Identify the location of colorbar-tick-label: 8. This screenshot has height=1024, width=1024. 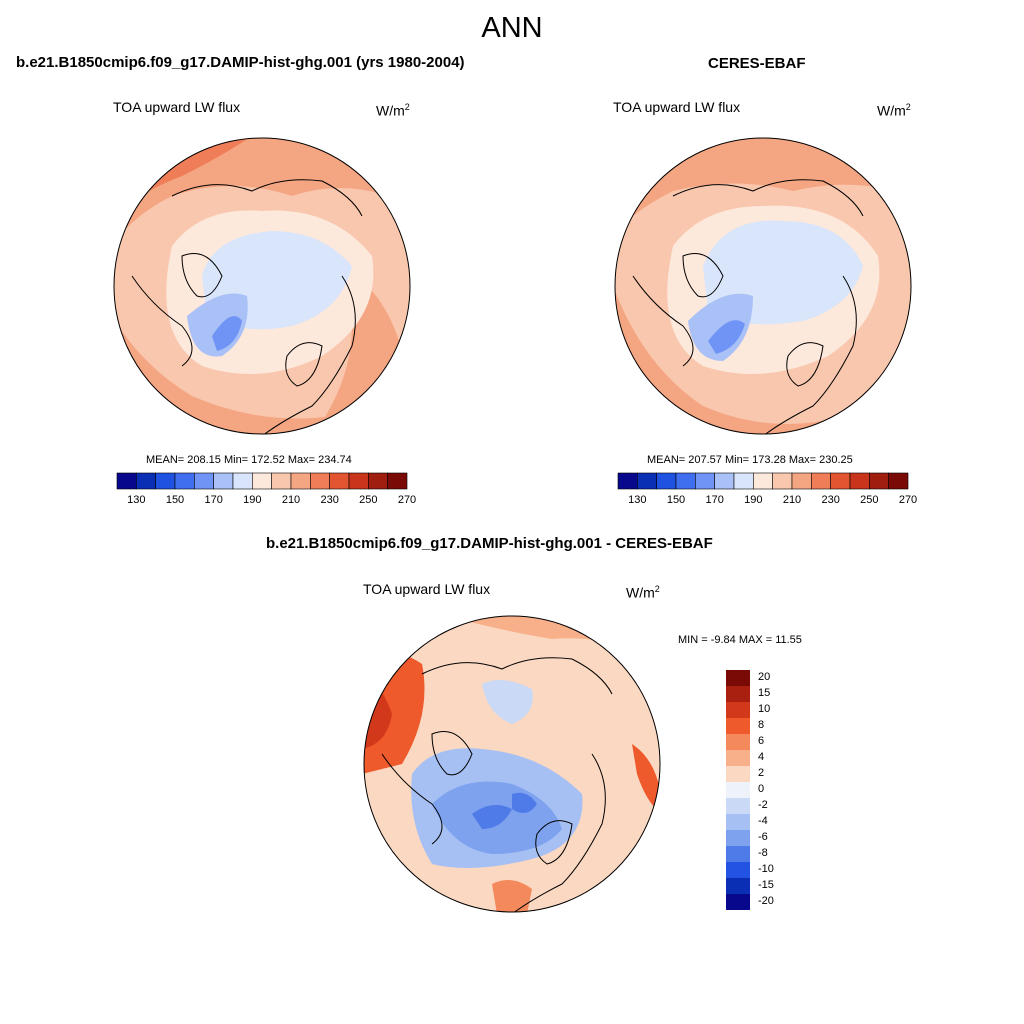
(761, 725).